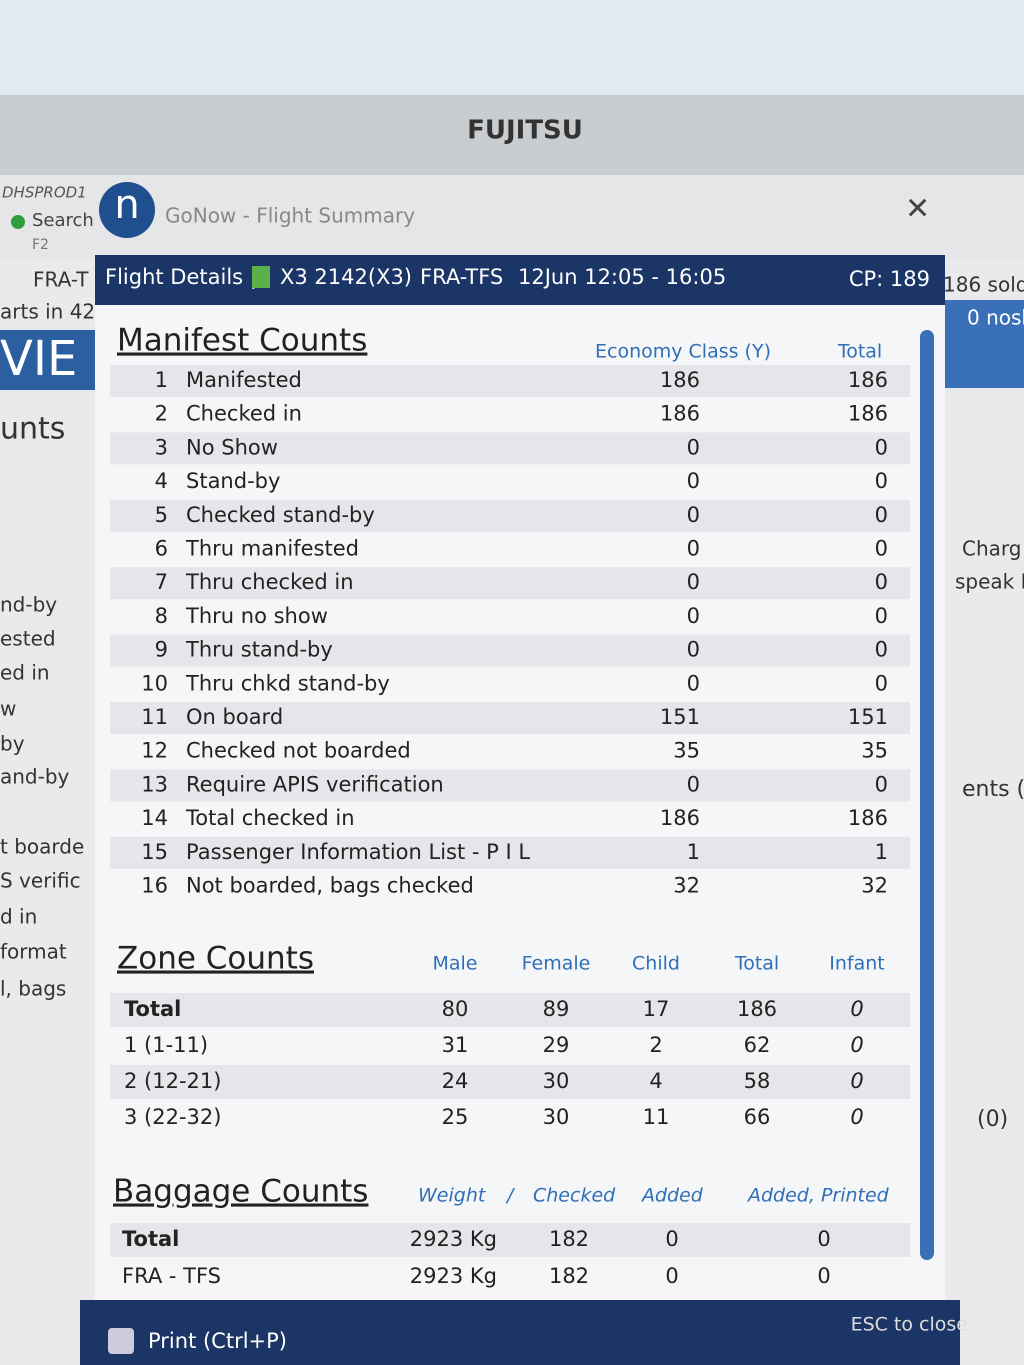  What do you see at coordinates (672, 1196) in the screenshot?
I see `column-header: Added` at bounding box center [672, 1196].